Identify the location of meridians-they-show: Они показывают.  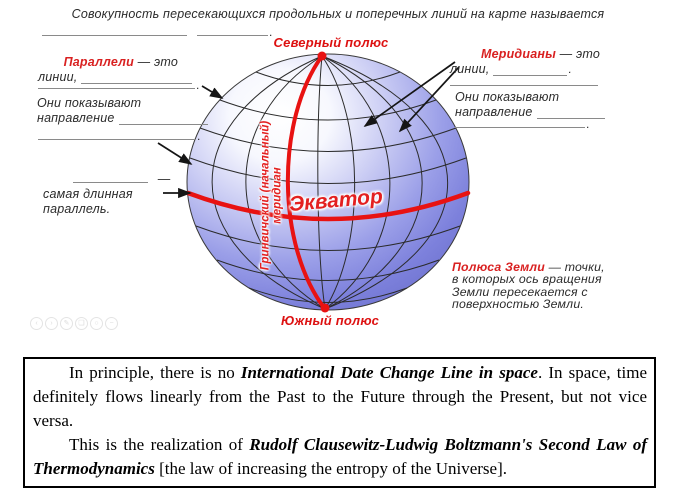
(507, 97).